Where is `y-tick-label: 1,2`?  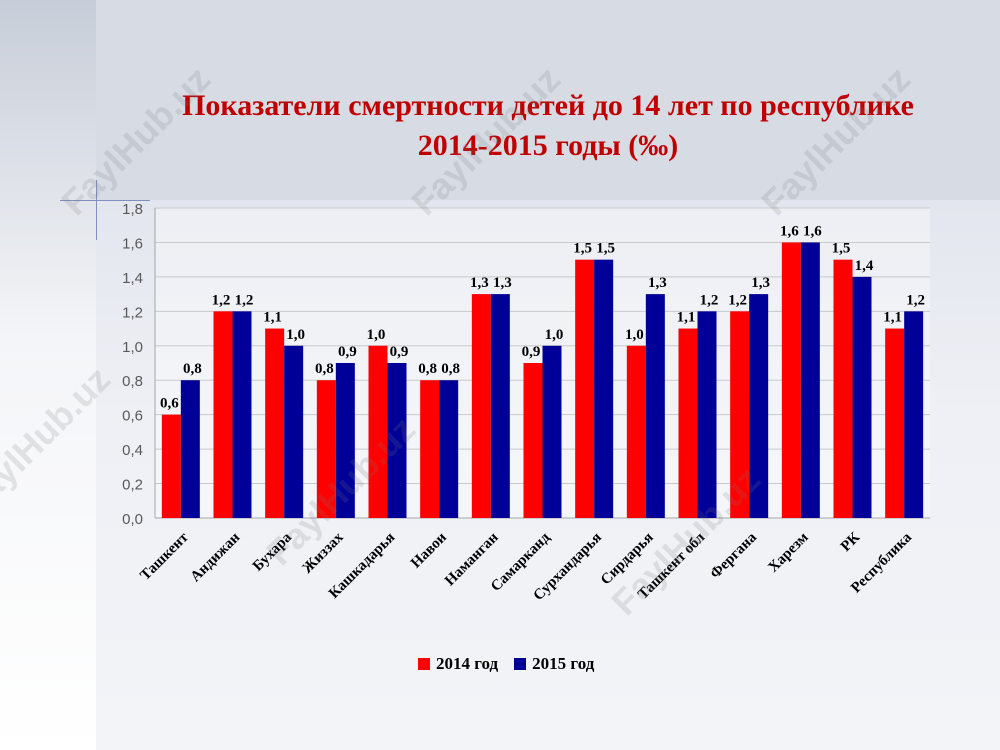 y-tick-label: 1,2 is located at coordinates (132, 312).